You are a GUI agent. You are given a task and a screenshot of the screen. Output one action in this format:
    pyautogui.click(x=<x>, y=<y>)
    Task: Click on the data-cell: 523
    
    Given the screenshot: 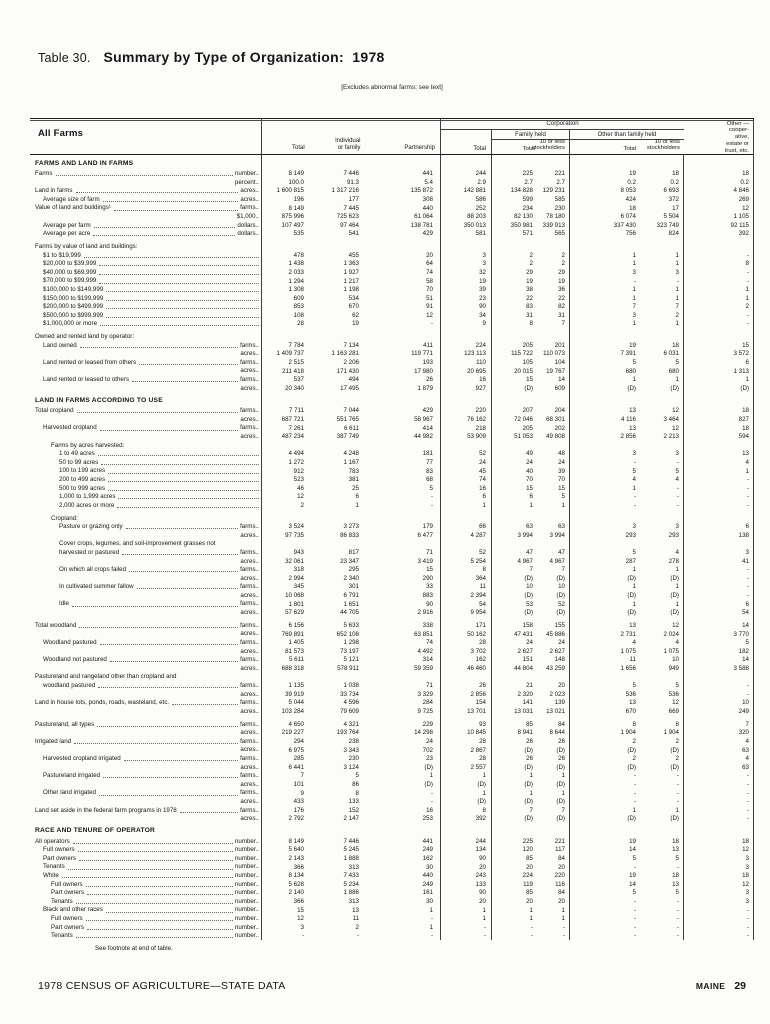 What is the action you would take?
    pyautogui.click(x=298, y=480)
    